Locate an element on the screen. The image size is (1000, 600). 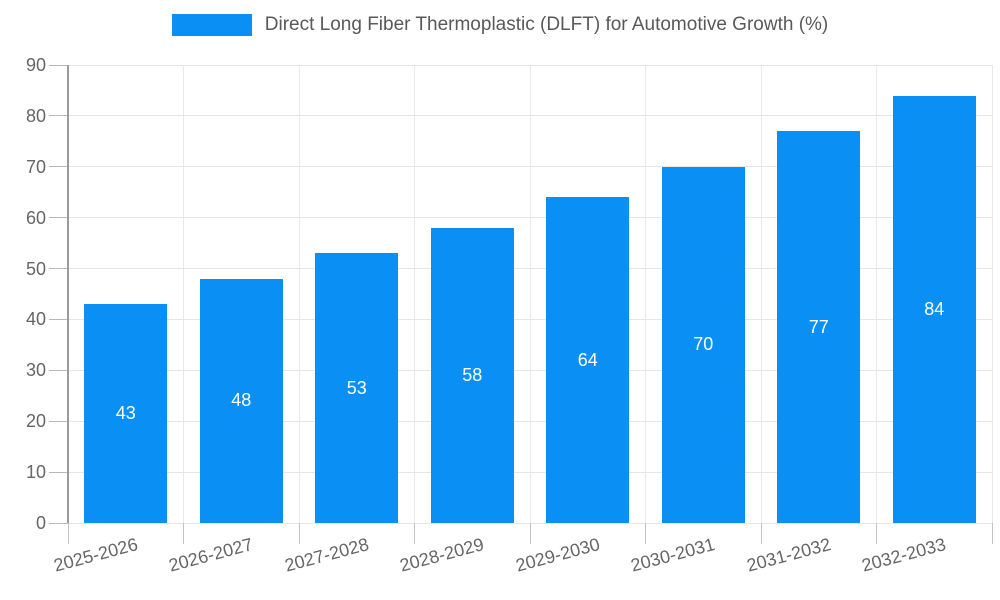
bar-value-label: 77 is located at coordinates (818, 326).